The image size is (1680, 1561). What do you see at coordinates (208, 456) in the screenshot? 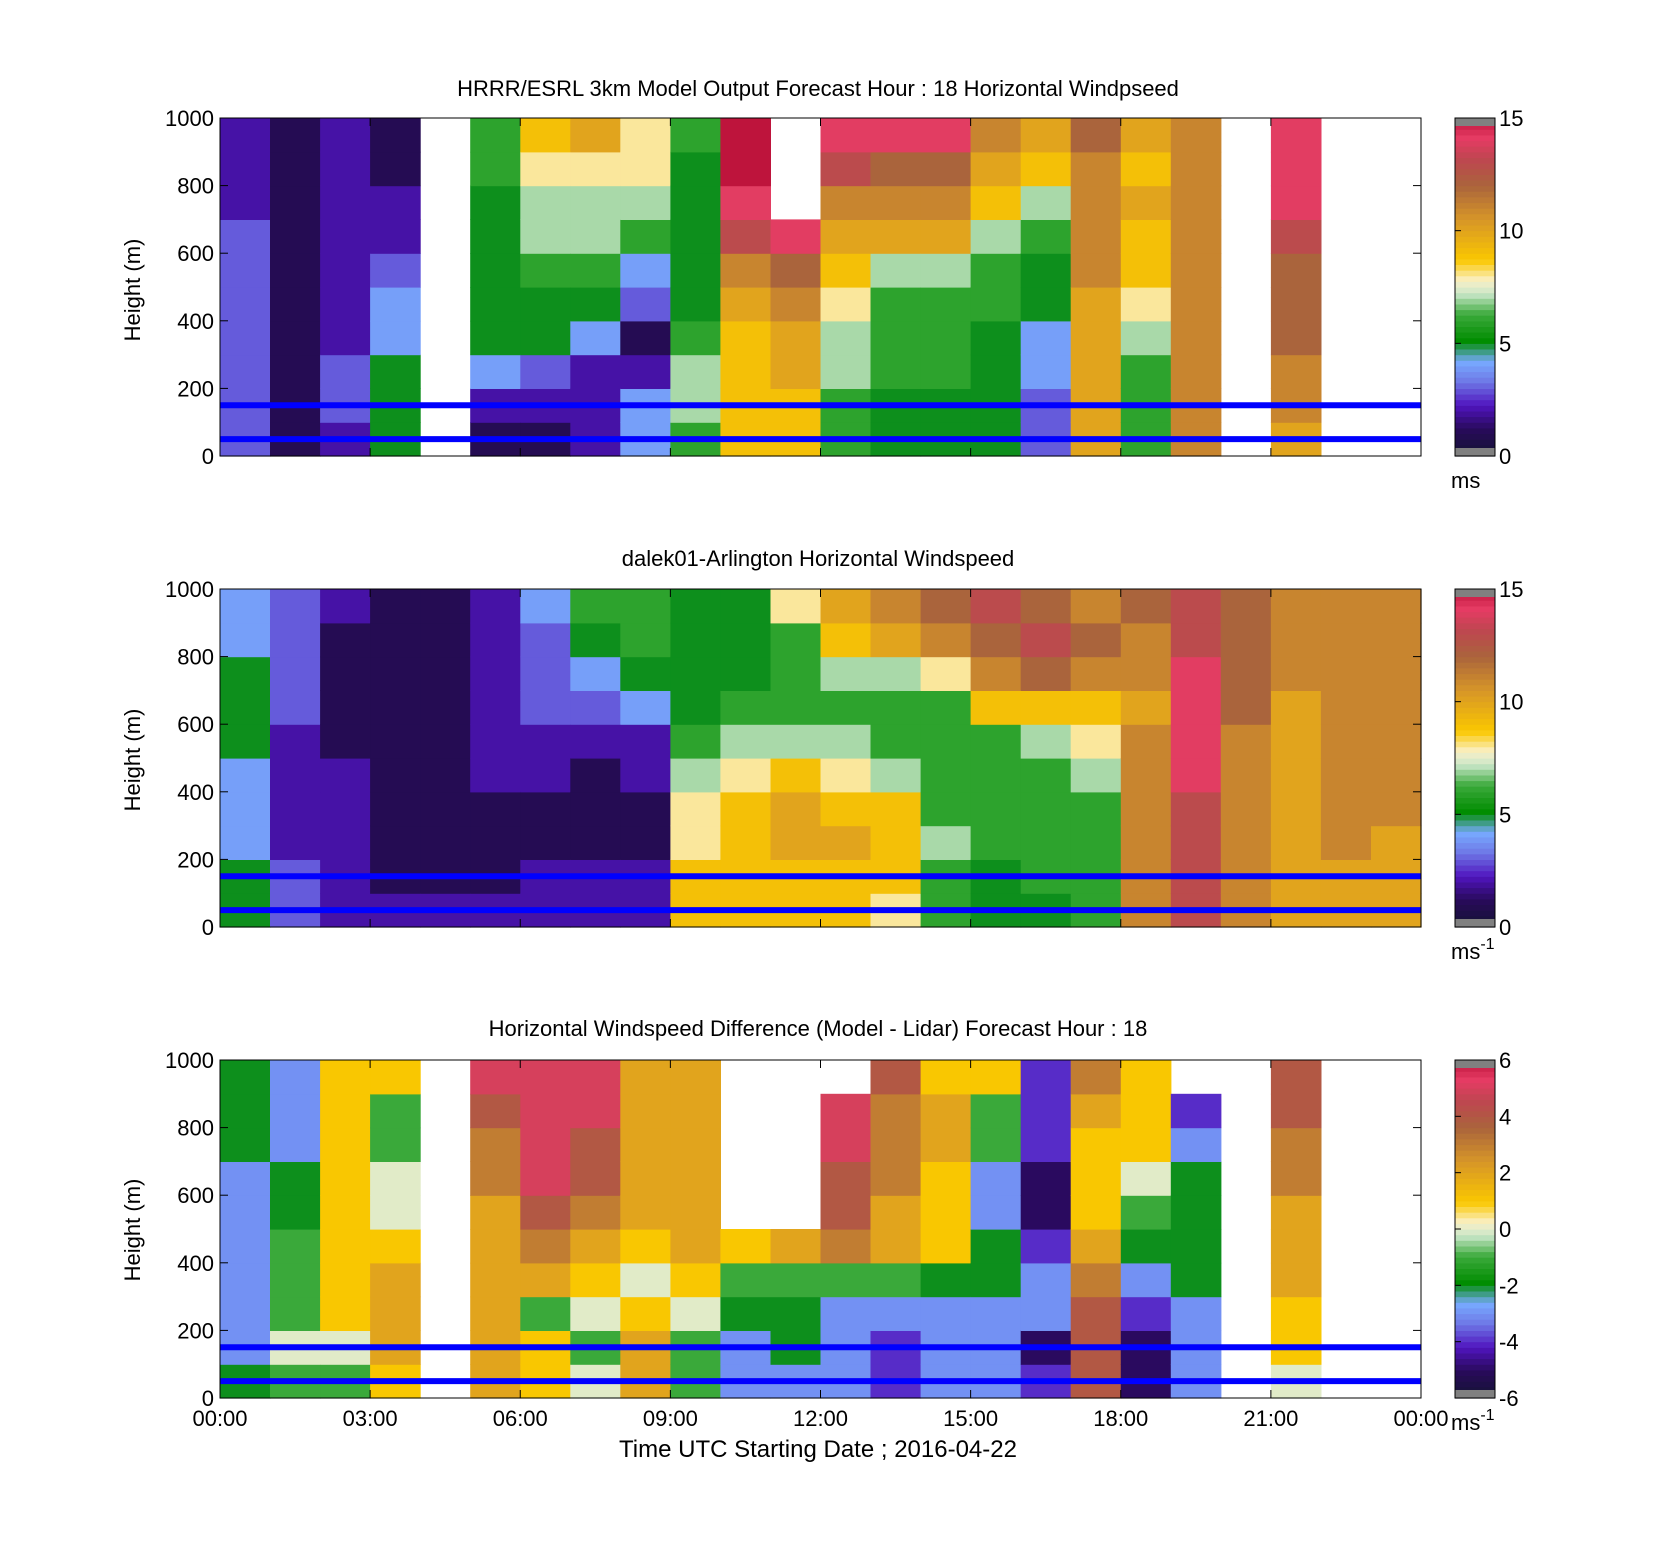
I see `y-tick-label: 0` at bounding box center [208, 456].